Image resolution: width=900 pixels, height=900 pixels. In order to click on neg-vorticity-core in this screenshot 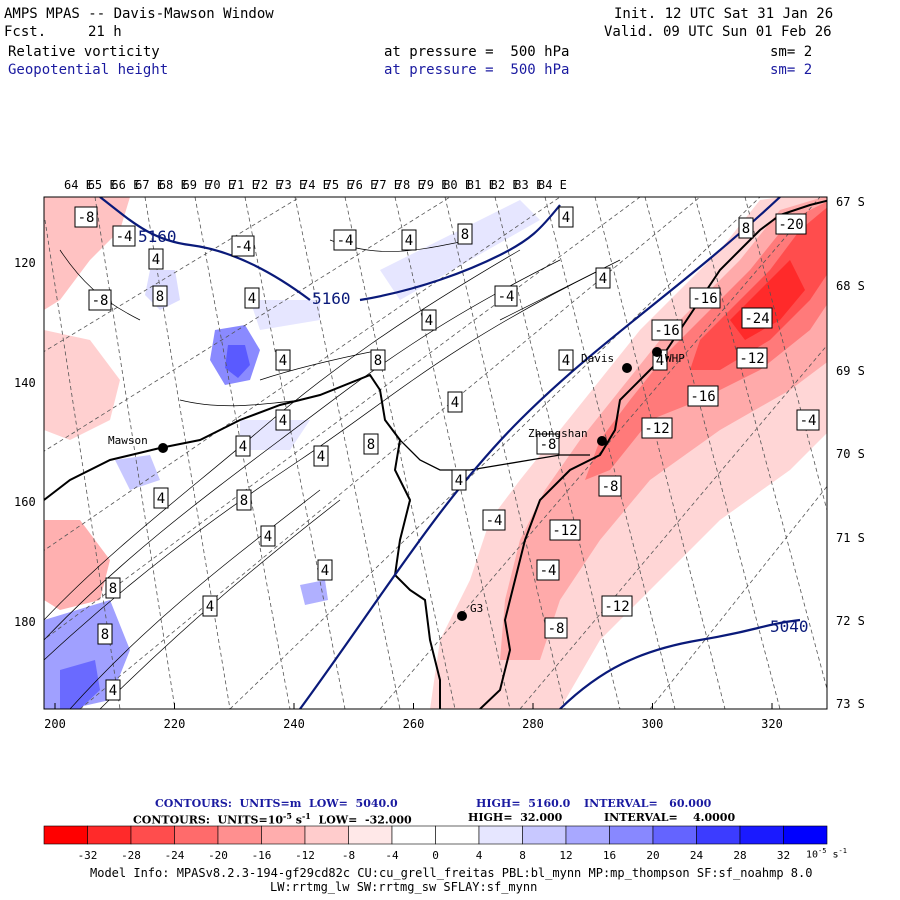, I will do `click(758, 288)`.